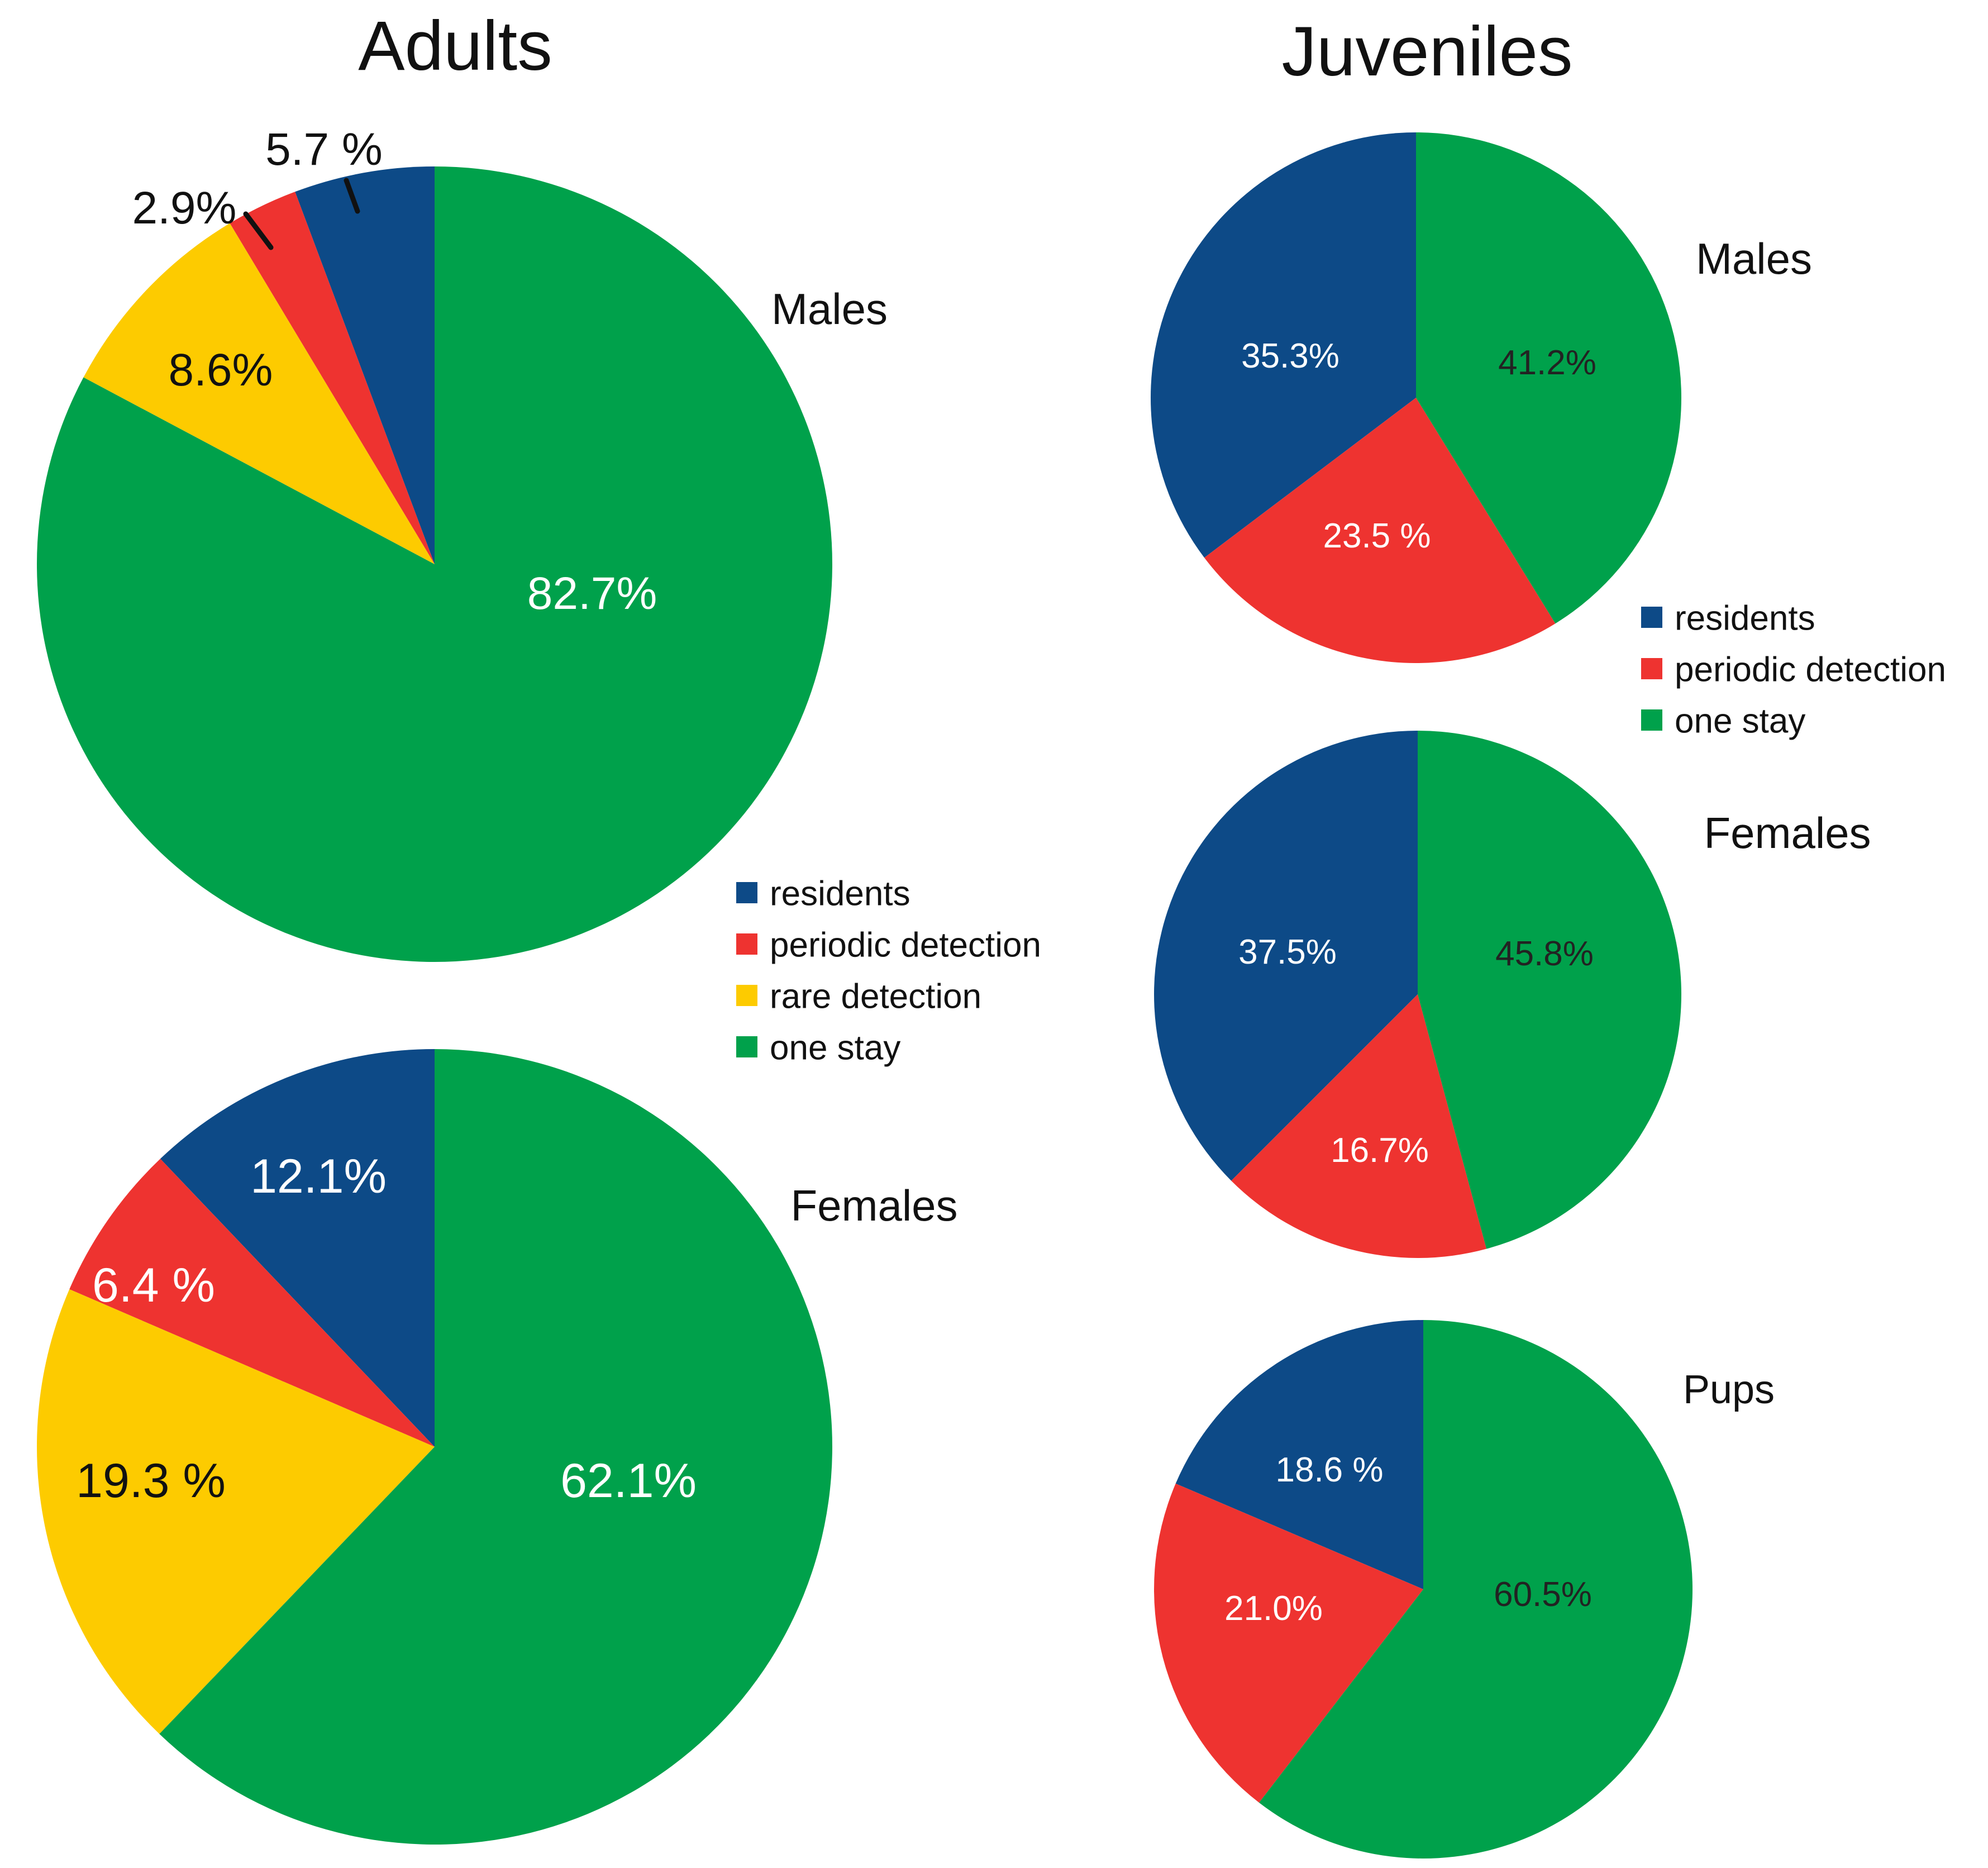 This screenshot has width=1988, height=1868. What do you see at coordinates (1787, 832) in the screenshot?
I see `juveniles-females-title: Females` at bounding box center [1787, 832].